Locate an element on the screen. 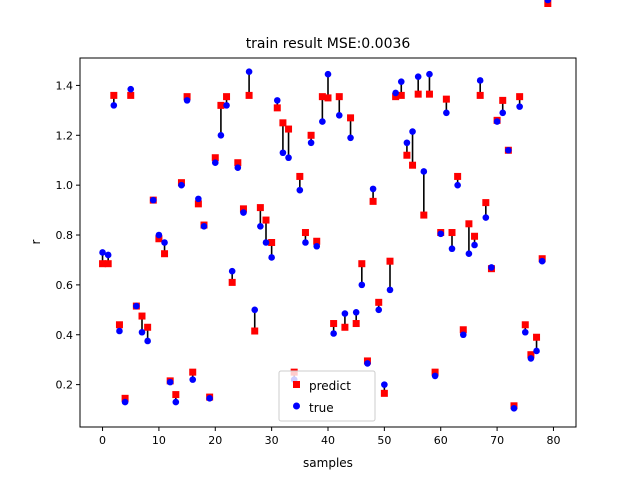 The image size is (640, 480). x-tick-label: 40 is located at coordinates (328, 440).